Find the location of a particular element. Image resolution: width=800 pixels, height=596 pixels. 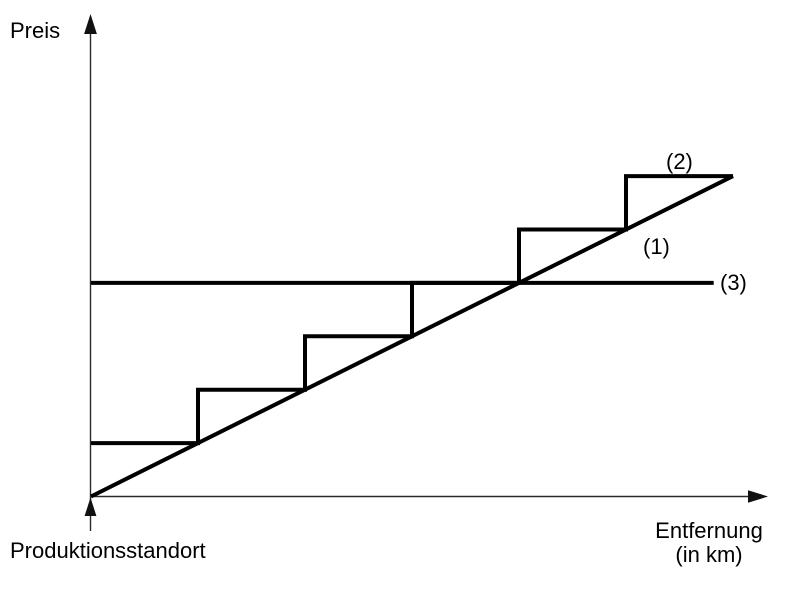

series-1-annotation: (1) is located at coordinates (656, 246).